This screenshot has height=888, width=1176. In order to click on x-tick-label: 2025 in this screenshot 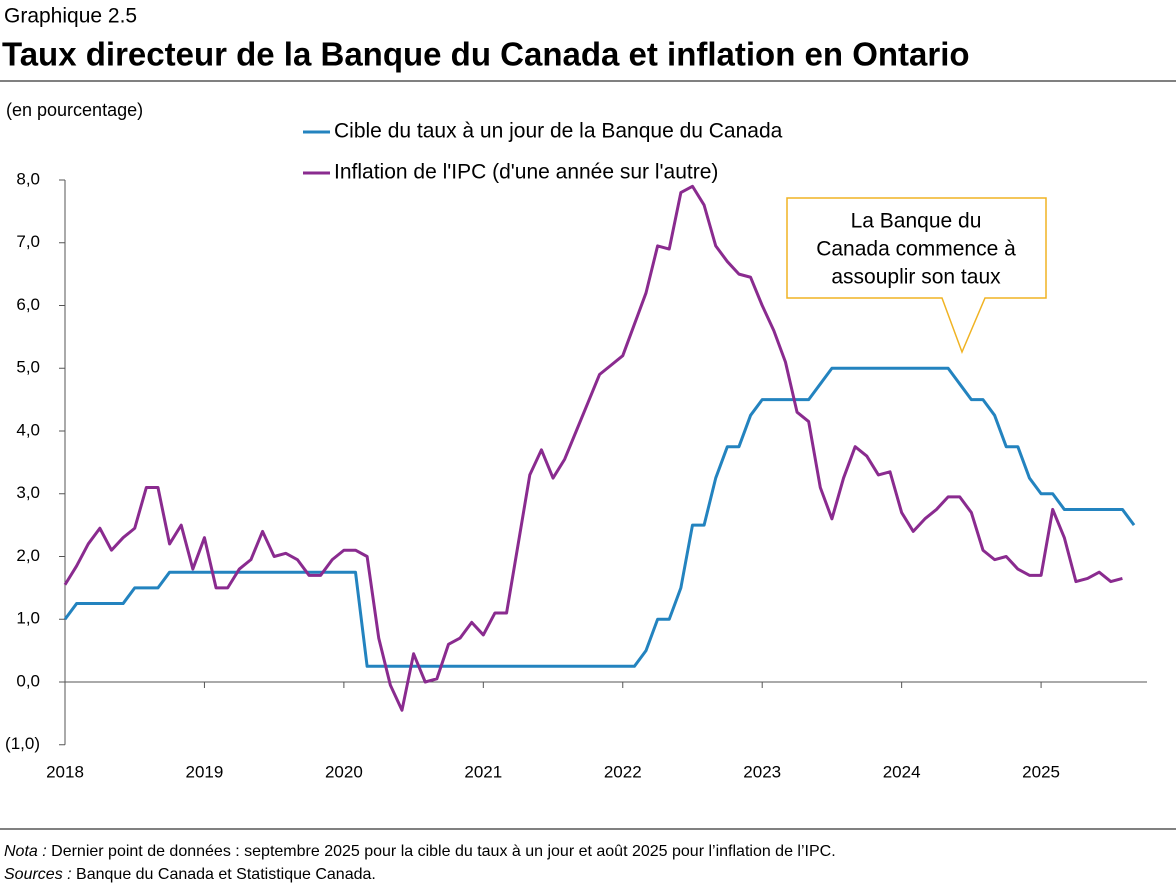, I will do `click(1041, 771)`.